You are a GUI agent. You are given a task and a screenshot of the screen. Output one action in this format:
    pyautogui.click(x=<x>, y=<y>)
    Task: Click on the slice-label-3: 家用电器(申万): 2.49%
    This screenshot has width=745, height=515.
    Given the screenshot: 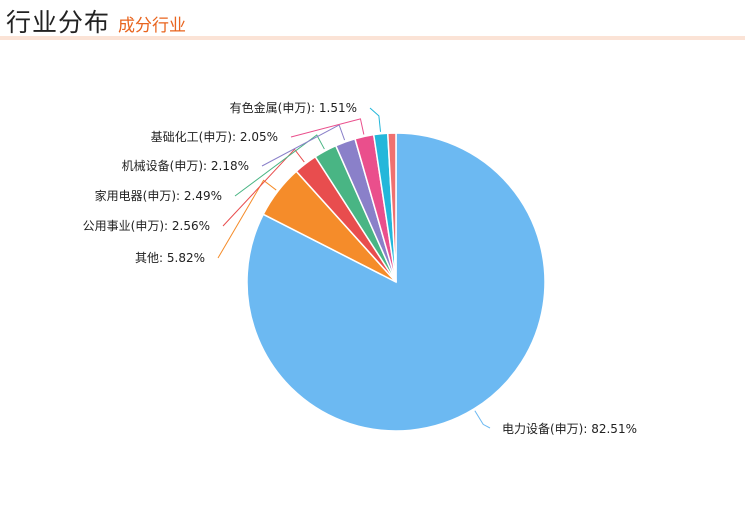 What is the action you would take?
    pyautogui.click(x=158, y=195)
    